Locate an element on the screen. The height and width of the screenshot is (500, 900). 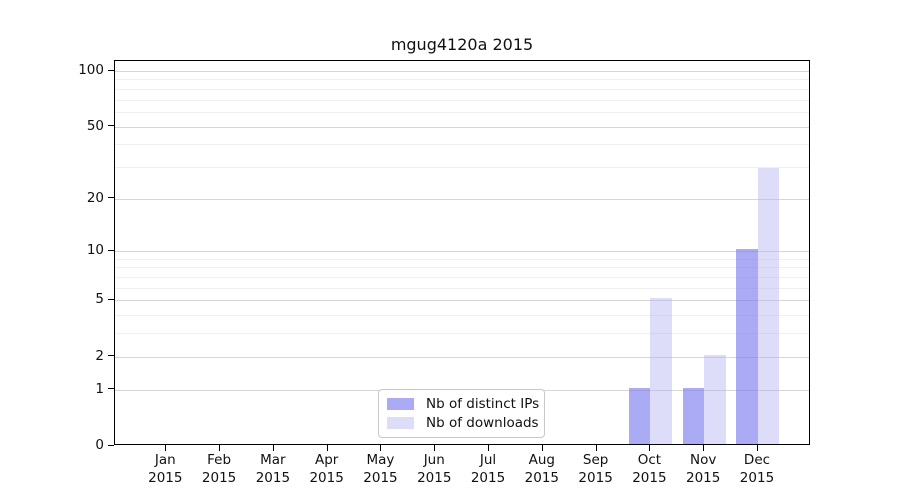
y-tick-label-10: 10 is located at coordinates (95, 250).